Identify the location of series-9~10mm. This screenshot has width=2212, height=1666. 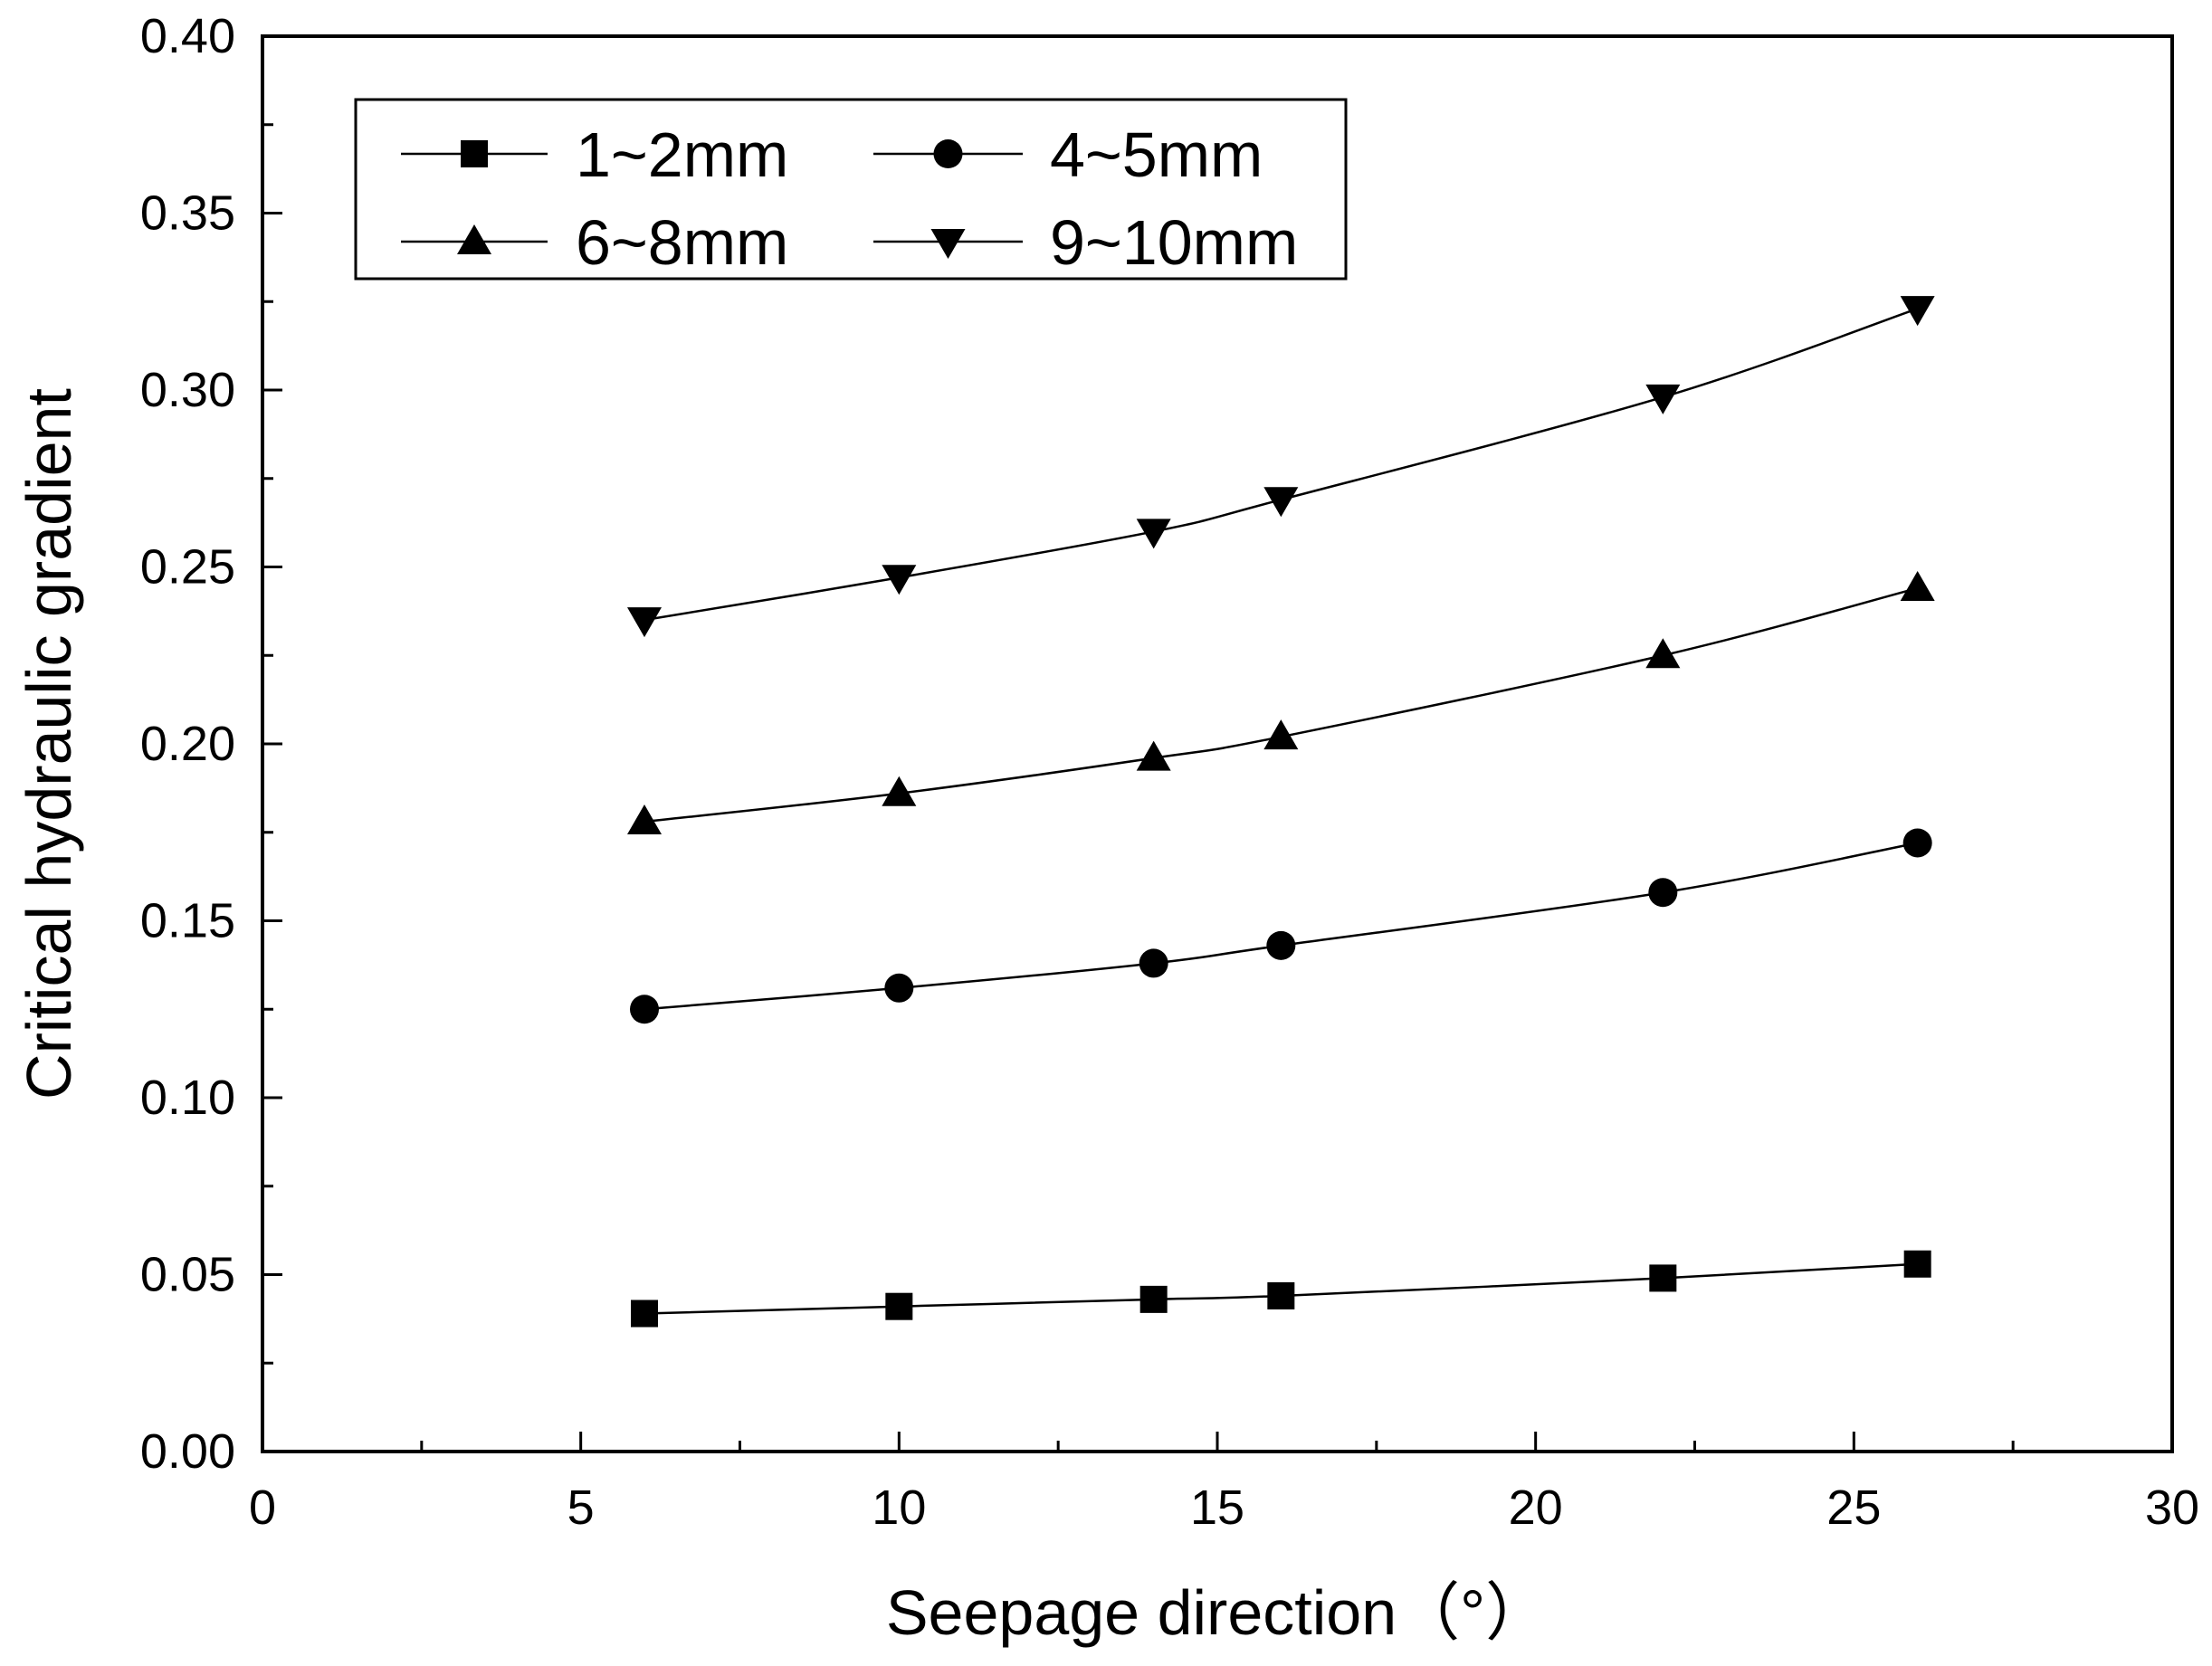
(1281, 467).